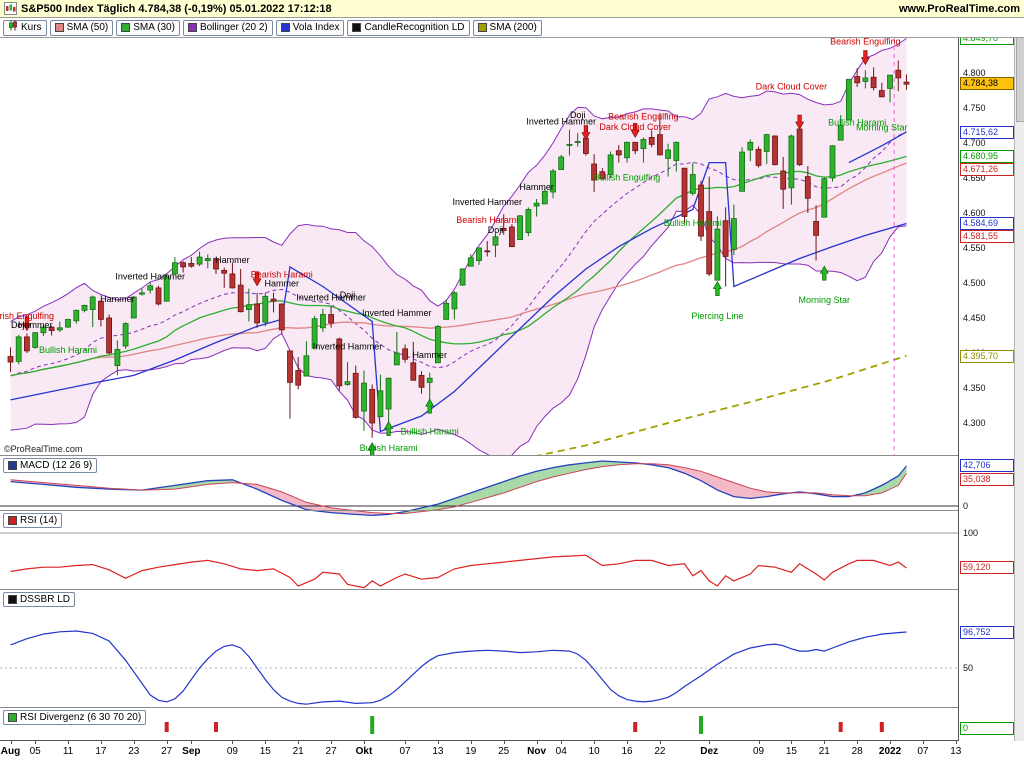 The image size is (1024, 768). I want to click on dssbr-panel-chart, so click(479, 648).